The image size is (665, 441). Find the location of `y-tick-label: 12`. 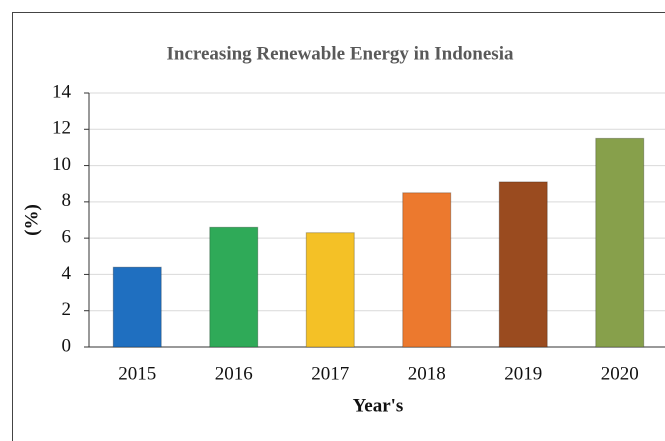

y-tick-label: 12 is located at coordinates (61, 128).